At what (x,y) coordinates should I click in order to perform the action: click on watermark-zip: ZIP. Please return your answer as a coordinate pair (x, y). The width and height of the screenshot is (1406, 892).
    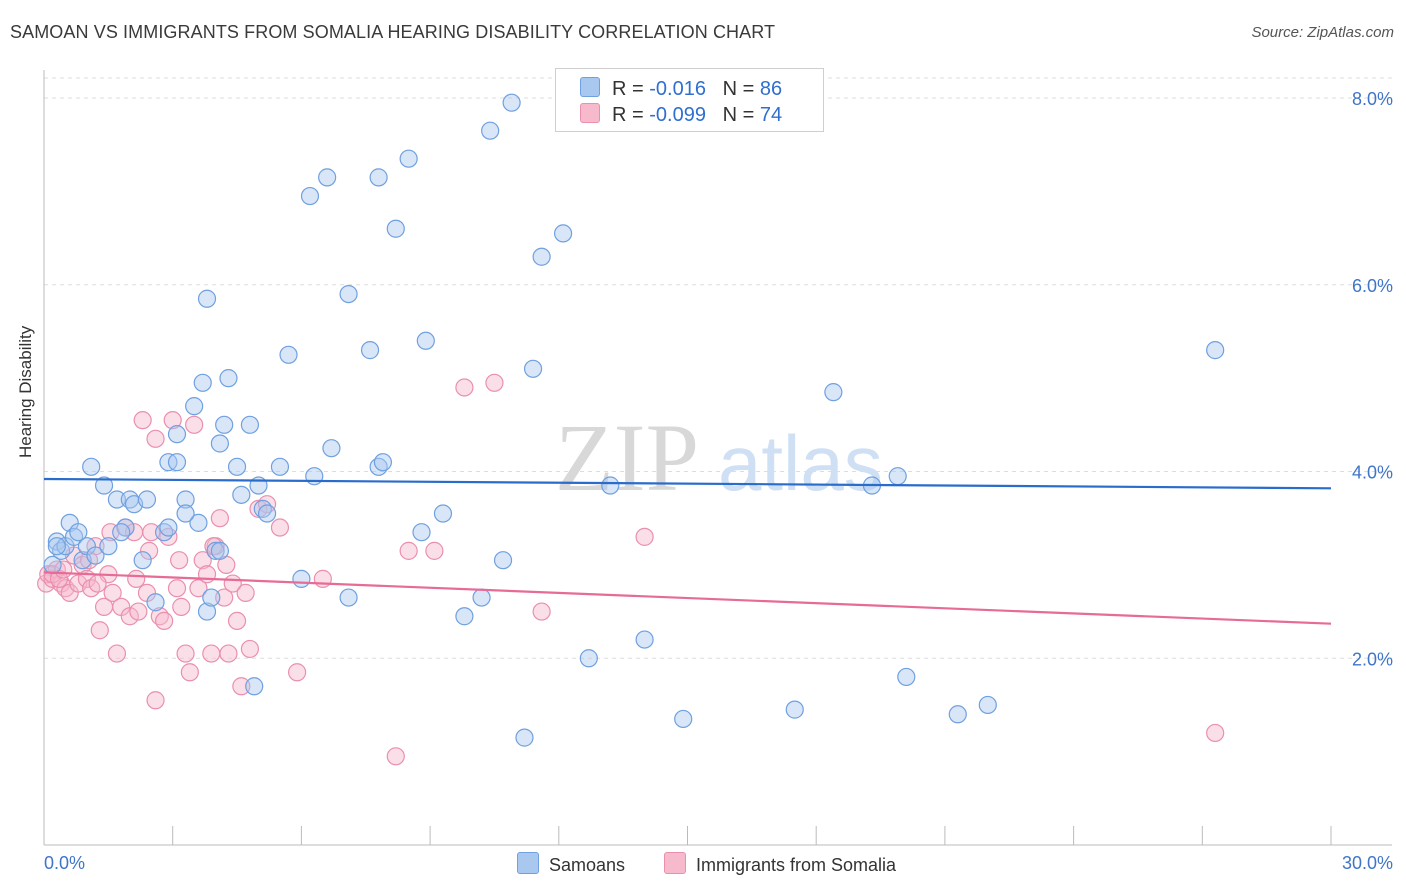
    Looking at the image, I should click on (627, 457).